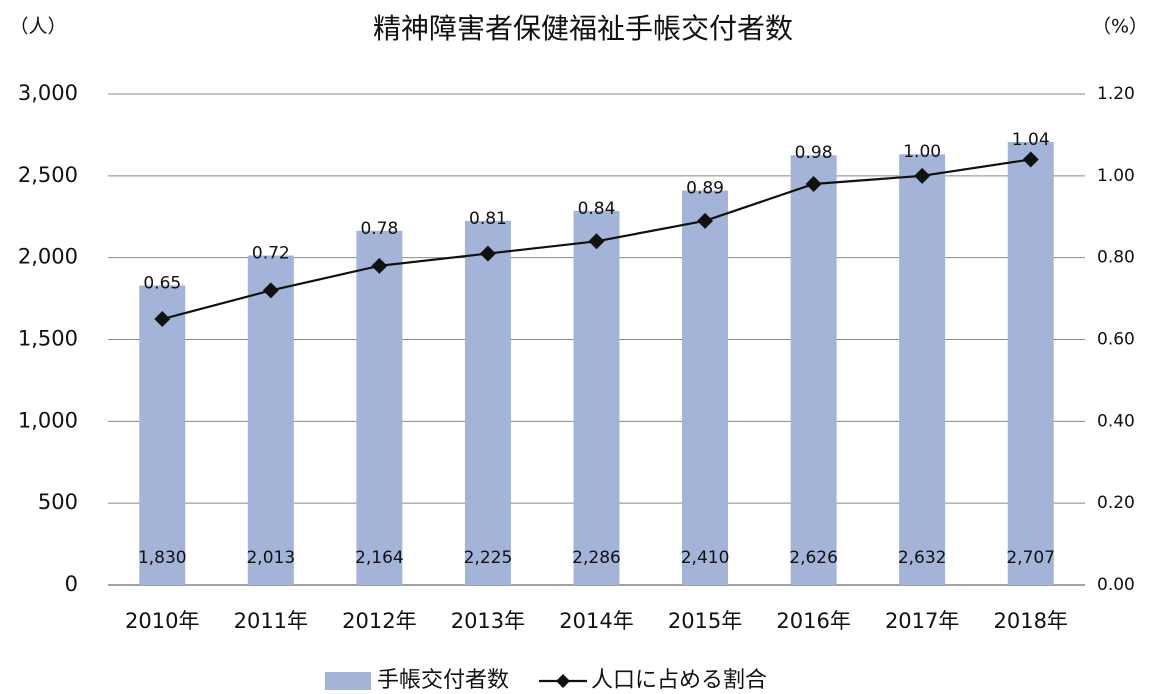 This screenshot has width=1155, height=694. I want to click on y2-axis-label: （%）, so click(1120, 27).